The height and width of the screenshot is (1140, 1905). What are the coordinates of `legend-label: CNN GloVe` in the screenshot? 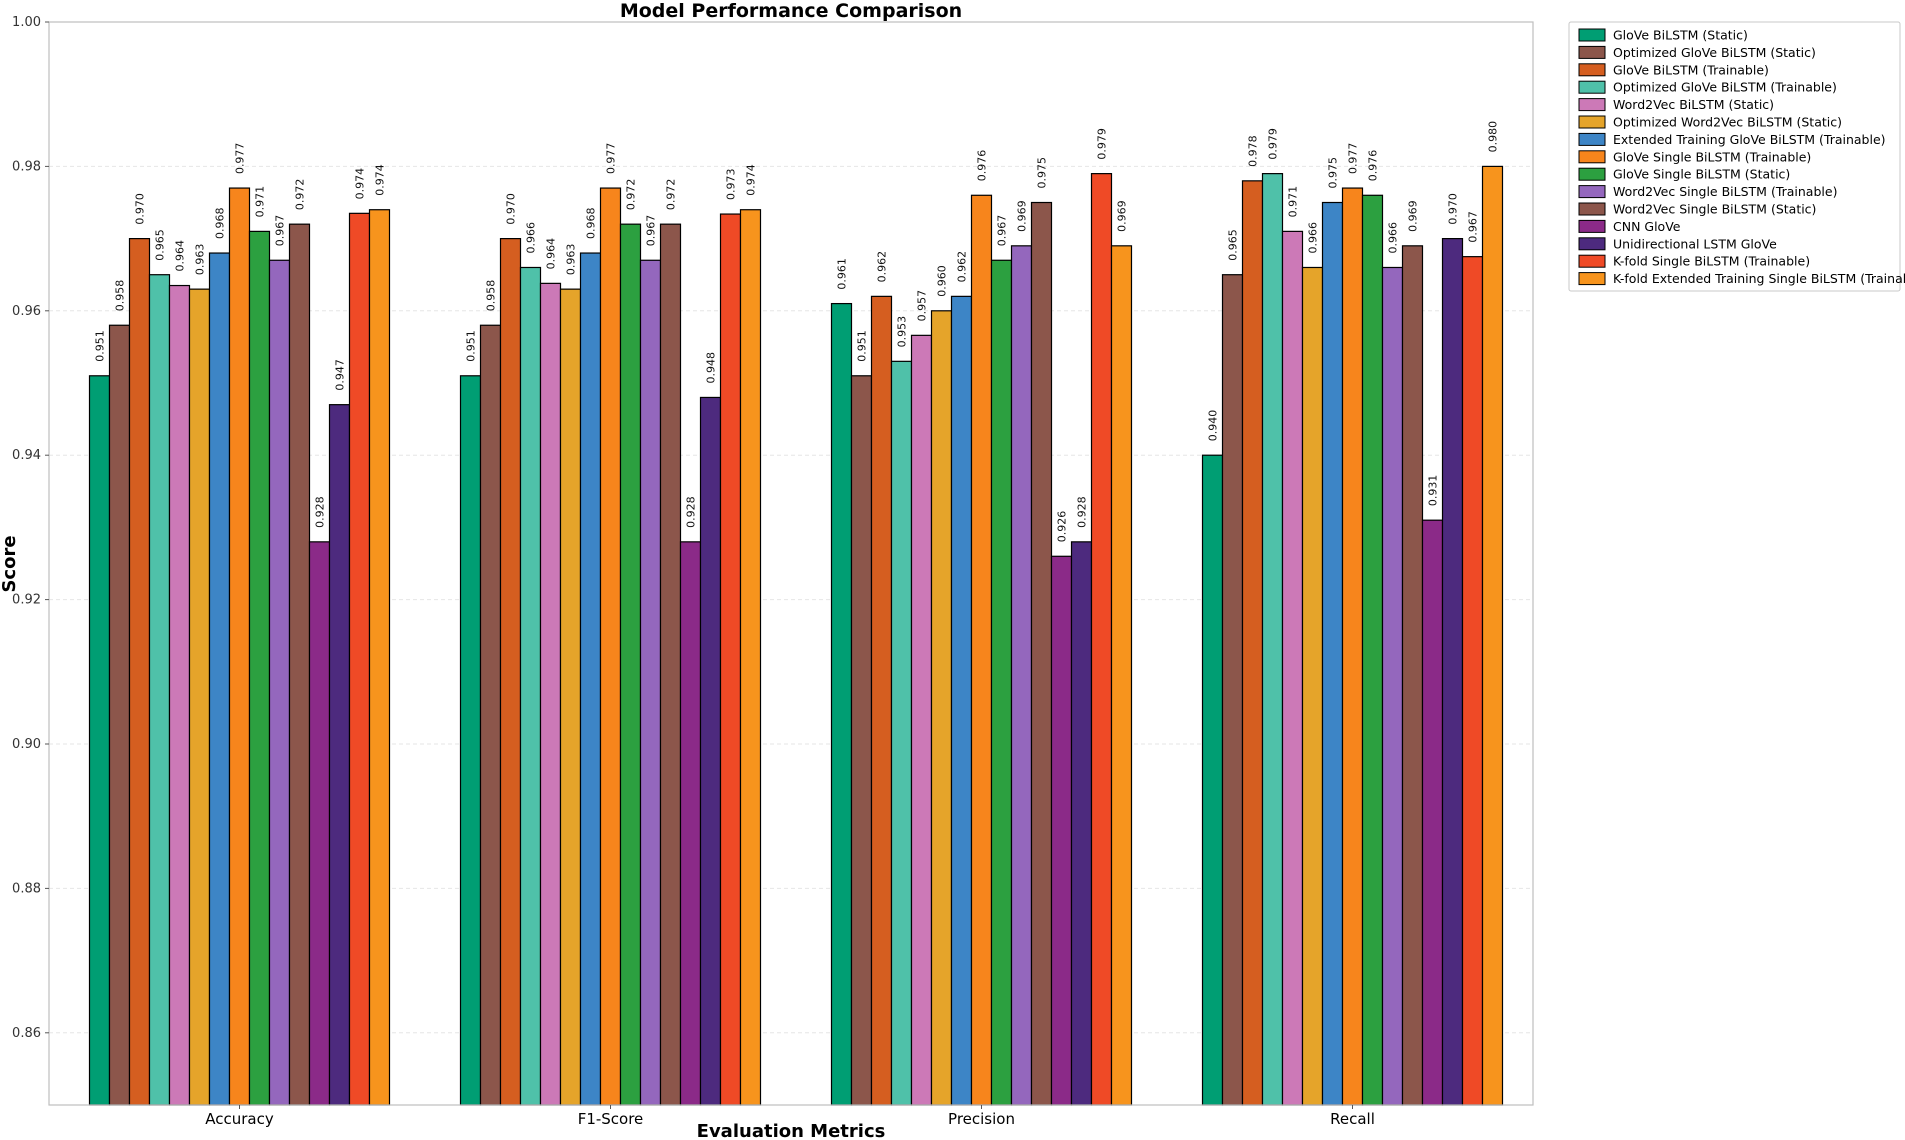 It's located at (1647, 226).